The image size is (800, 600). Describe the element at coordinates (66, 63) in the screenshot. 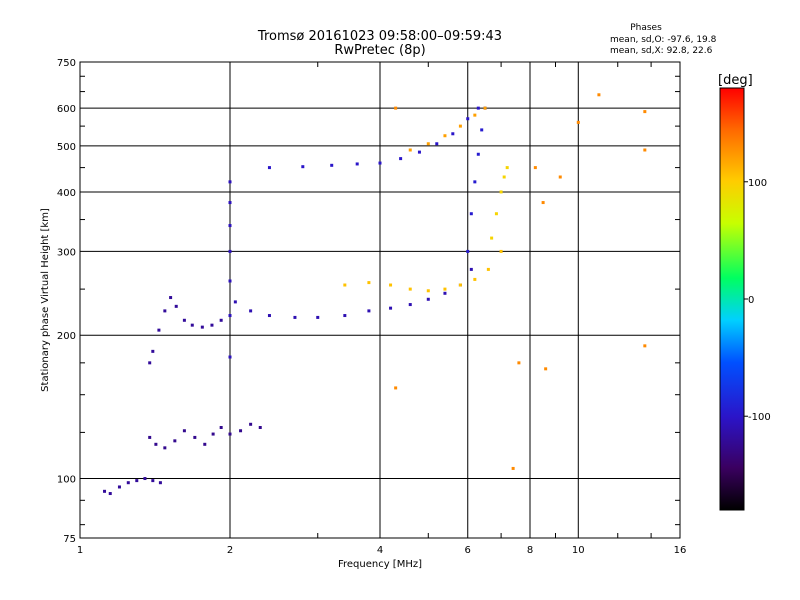

I see `y-tick-label: 750` at that location.